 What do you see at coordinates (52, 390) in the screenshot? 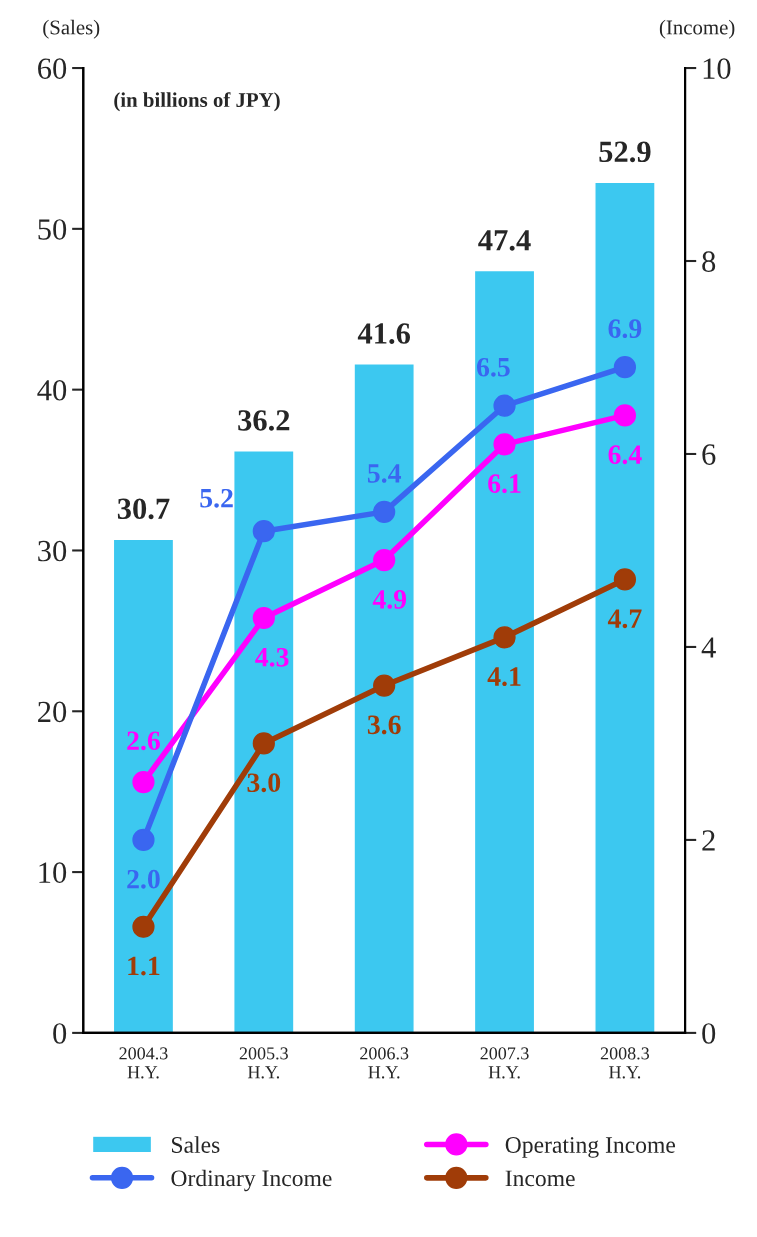
I see `y-tick-label: 40` at bounding box center [52, 390].